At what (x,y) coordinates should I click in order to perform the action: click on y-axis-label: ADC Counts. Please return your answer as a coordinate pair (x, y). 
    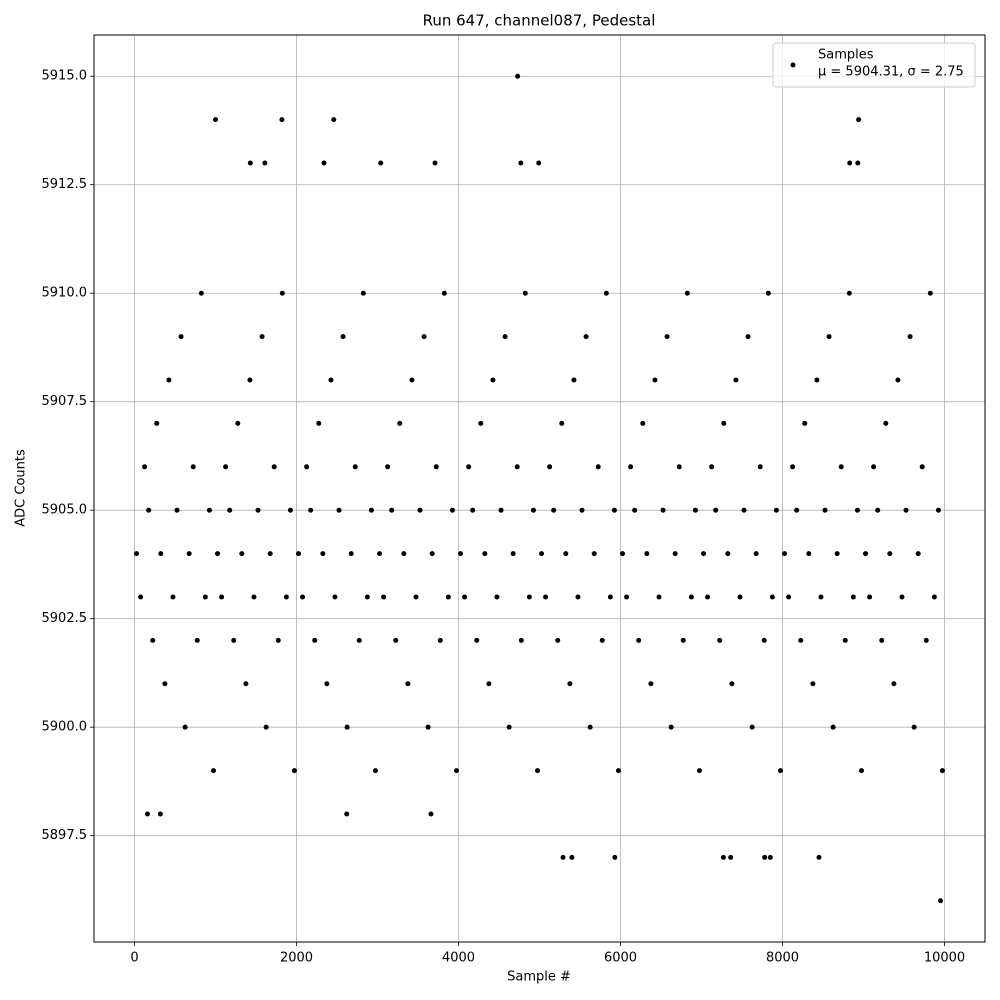
    Looking at the image, I should click on (21, 488).